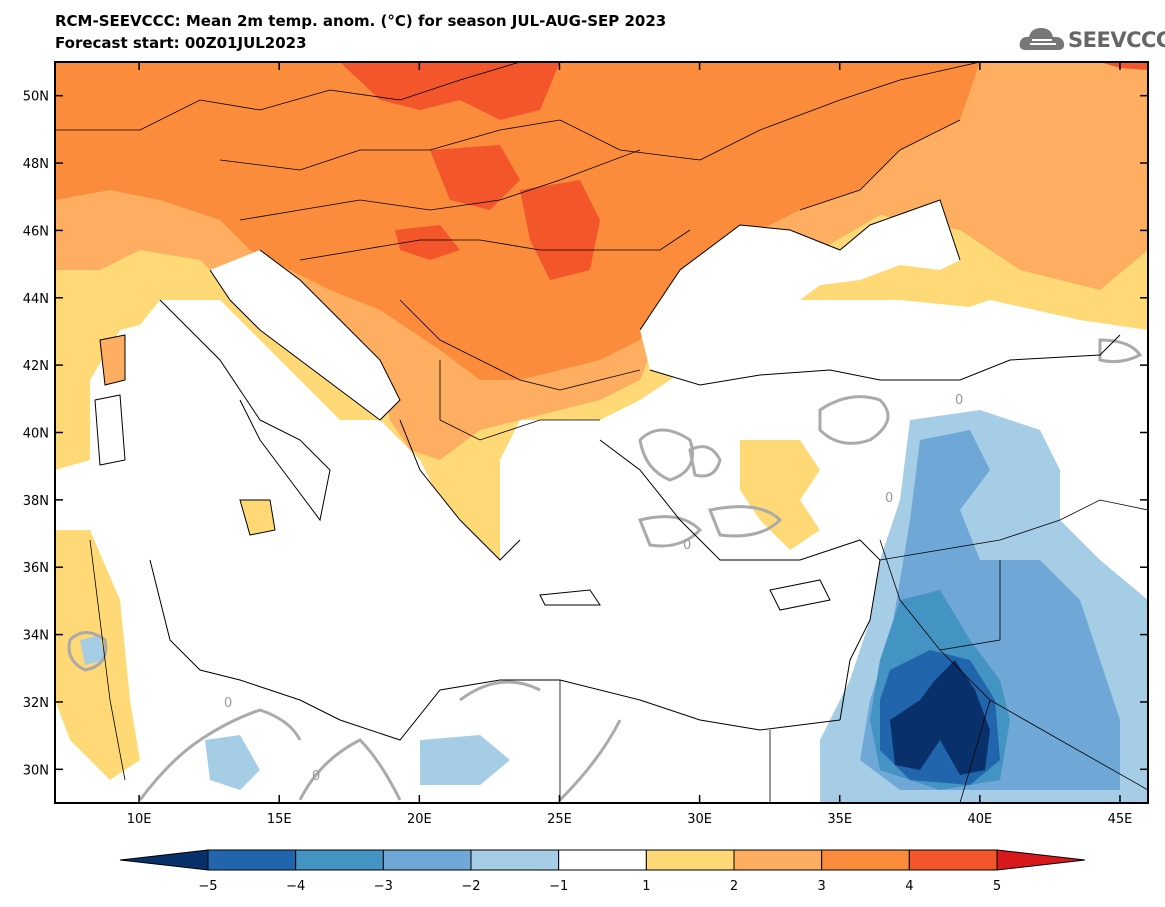 The height and width of the screenshot is (907, 1165). I want to click on anomaly-1to2-turkey, so click(780, 495).